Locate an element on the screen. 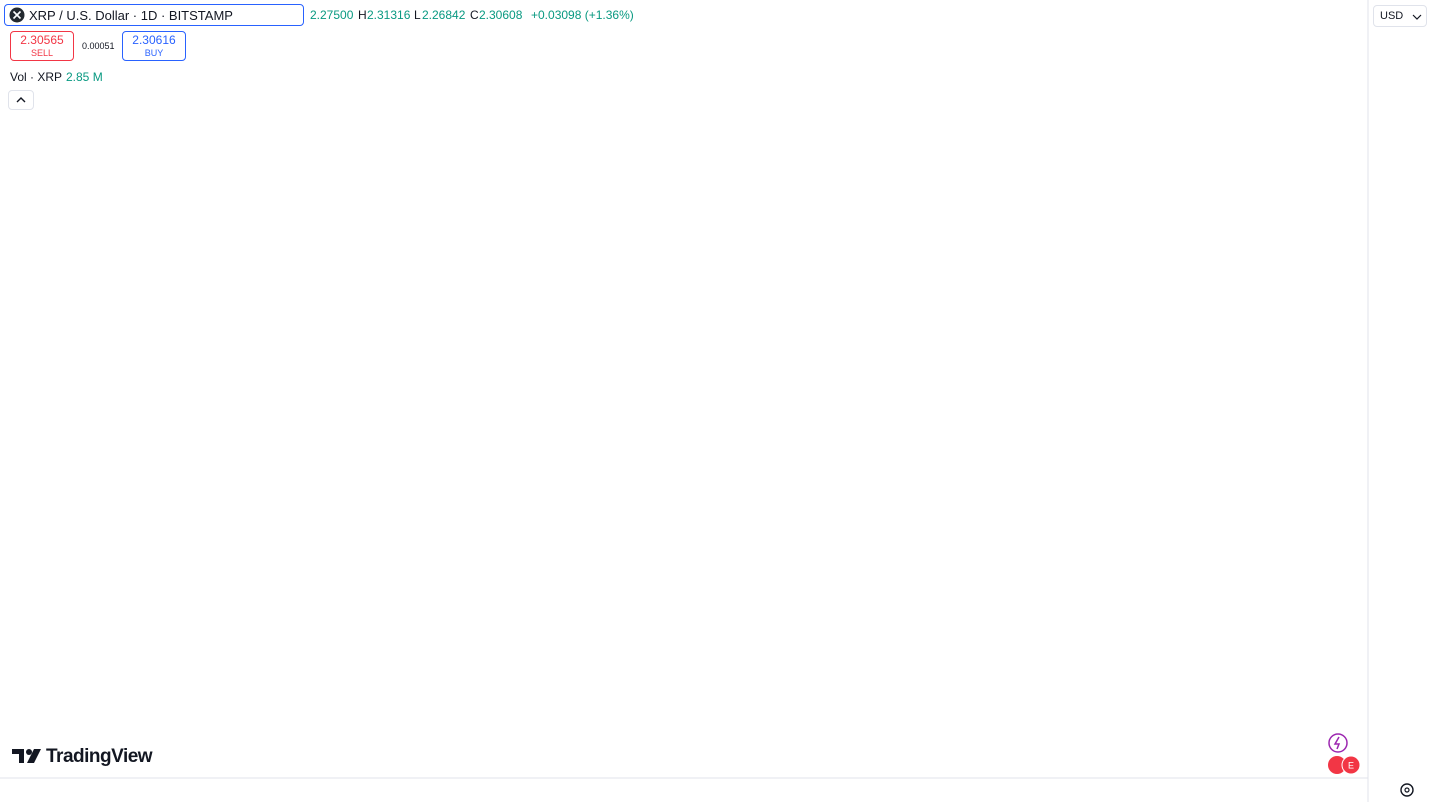 Image resolution: width=1430 pixels, height=802 pixels. chevron-icon is located at coordinates (21, 100).